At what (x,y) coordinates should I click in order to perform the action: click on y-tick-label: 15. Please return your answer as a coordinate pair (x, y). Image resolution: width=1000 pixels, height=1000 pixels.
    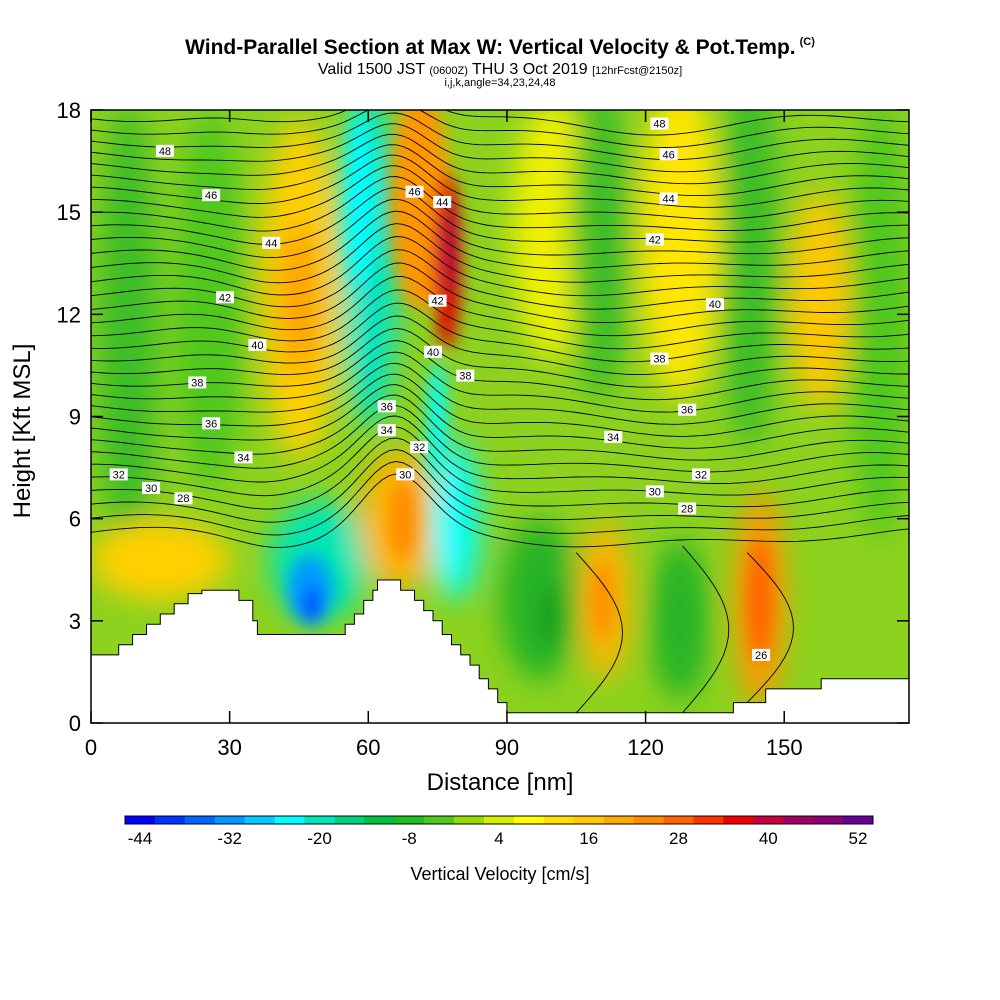
    Looking at the image, I should click on (69, 212).